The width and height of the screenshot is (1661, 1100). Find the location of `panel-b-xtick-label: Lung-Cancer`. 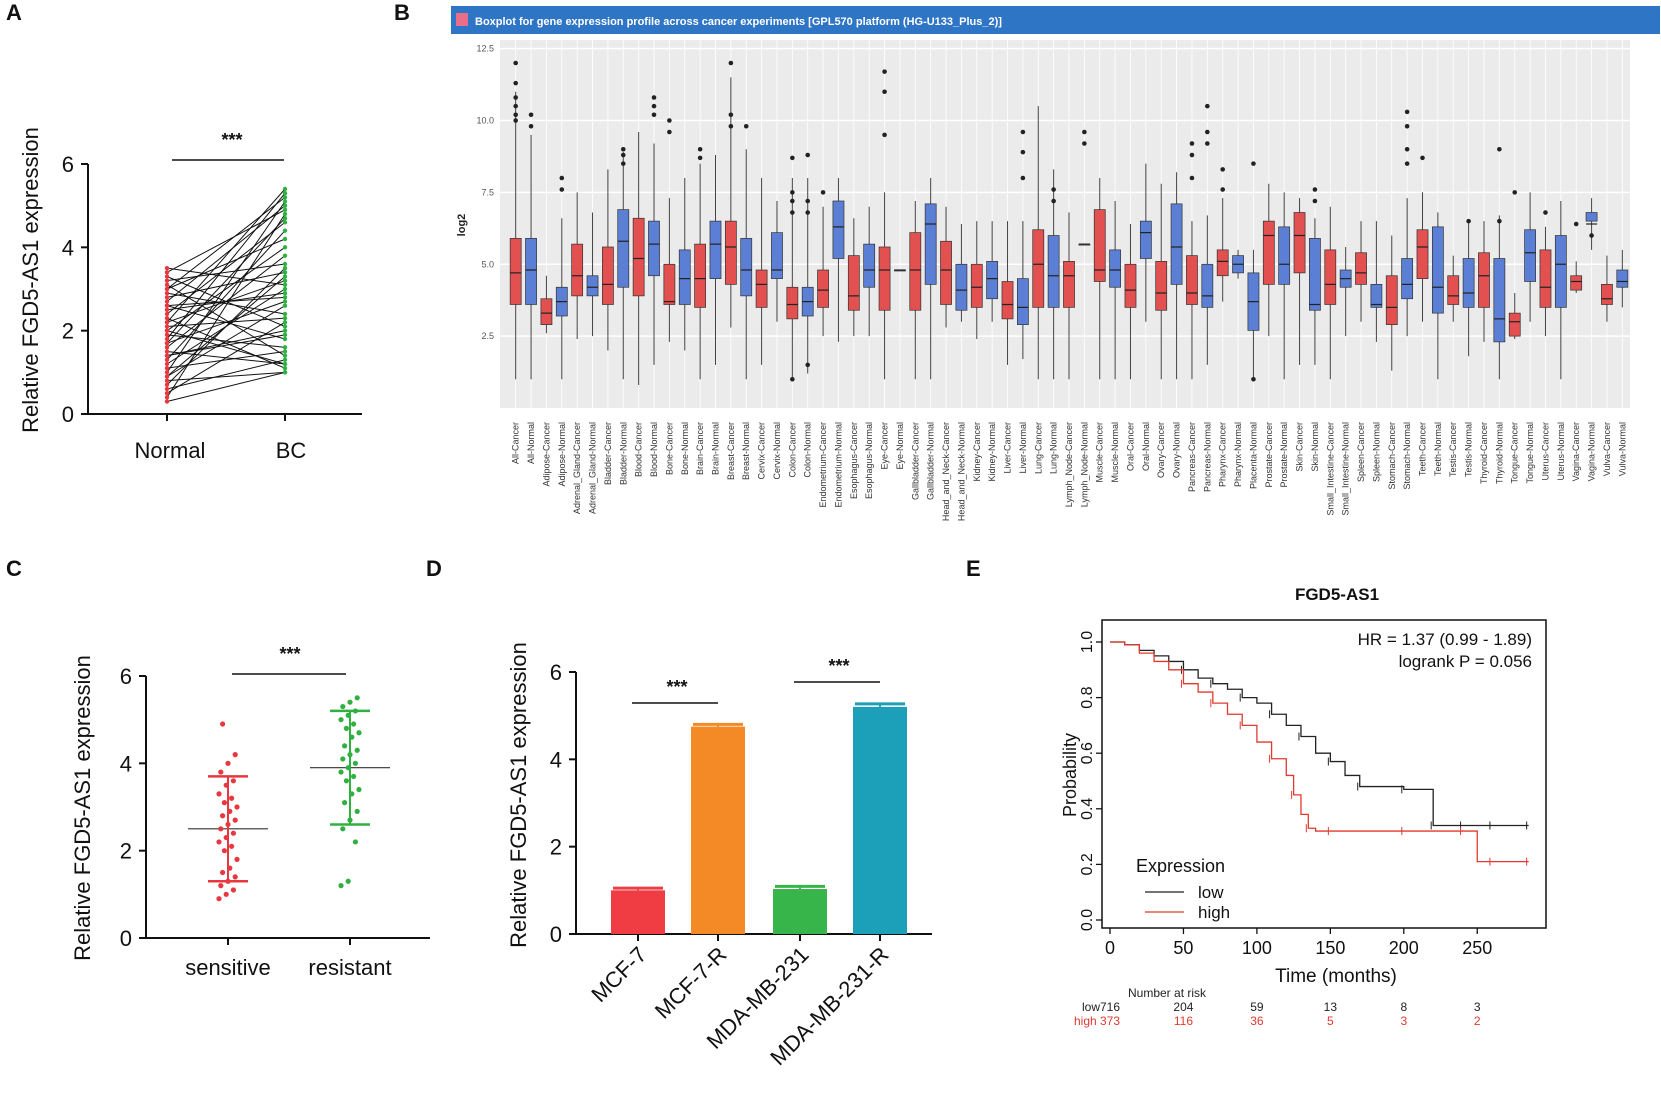

panel-b-xtick-label: Lung-Cancer is located at coordinates (1038, 448).